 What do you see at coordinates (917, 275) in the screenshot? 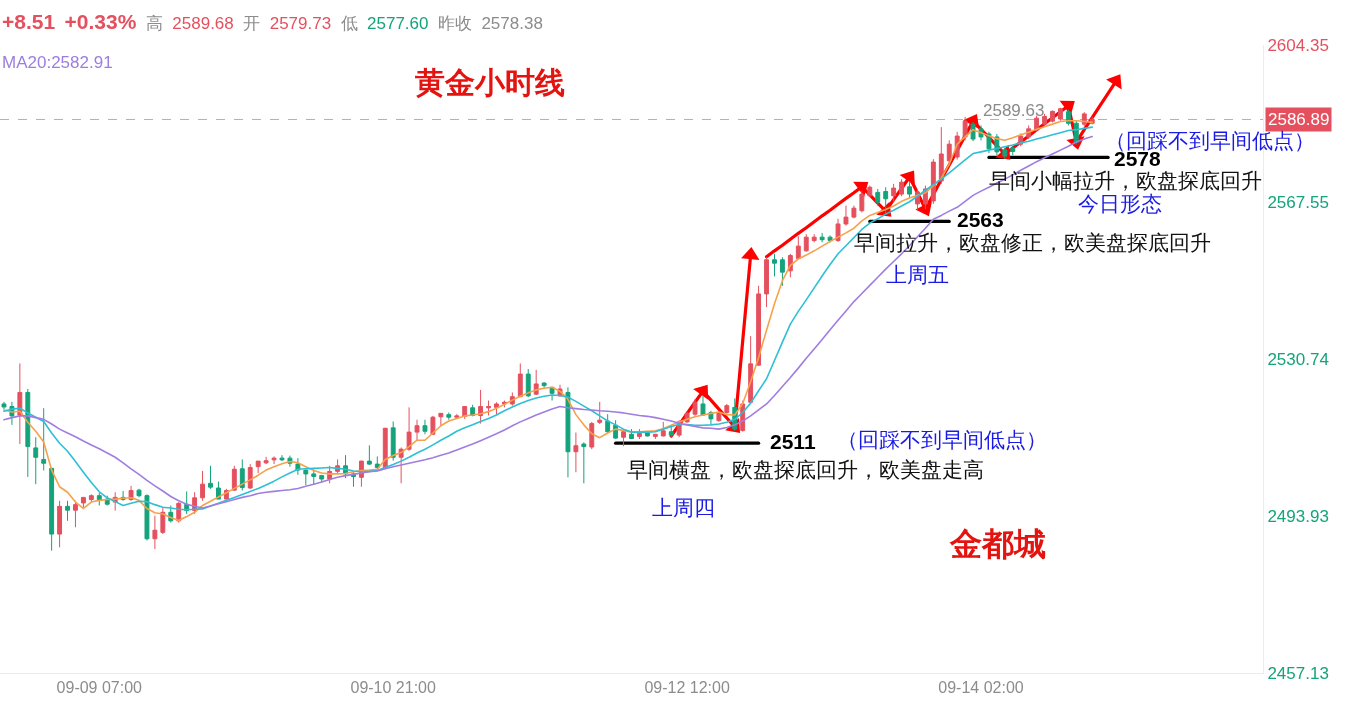
I see `annotation: 上周五` at bounding box center [917, 275].